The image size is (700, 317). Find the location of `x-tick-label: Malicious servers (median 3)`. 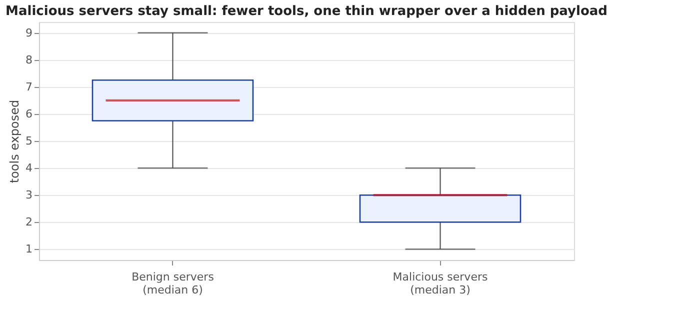

x-tick-label: Malicious servers (median 3) is located at coordinates (440, 283).